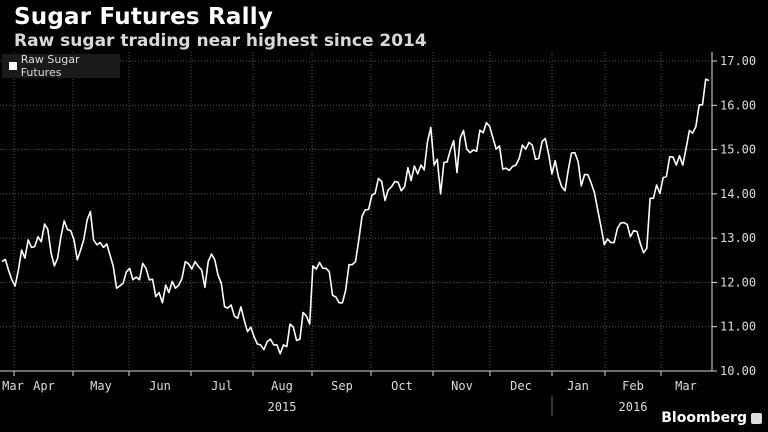 This screenshot has width=768, height=432. I want to click on legend: Raw Sugar Futures, so click(61, 66).